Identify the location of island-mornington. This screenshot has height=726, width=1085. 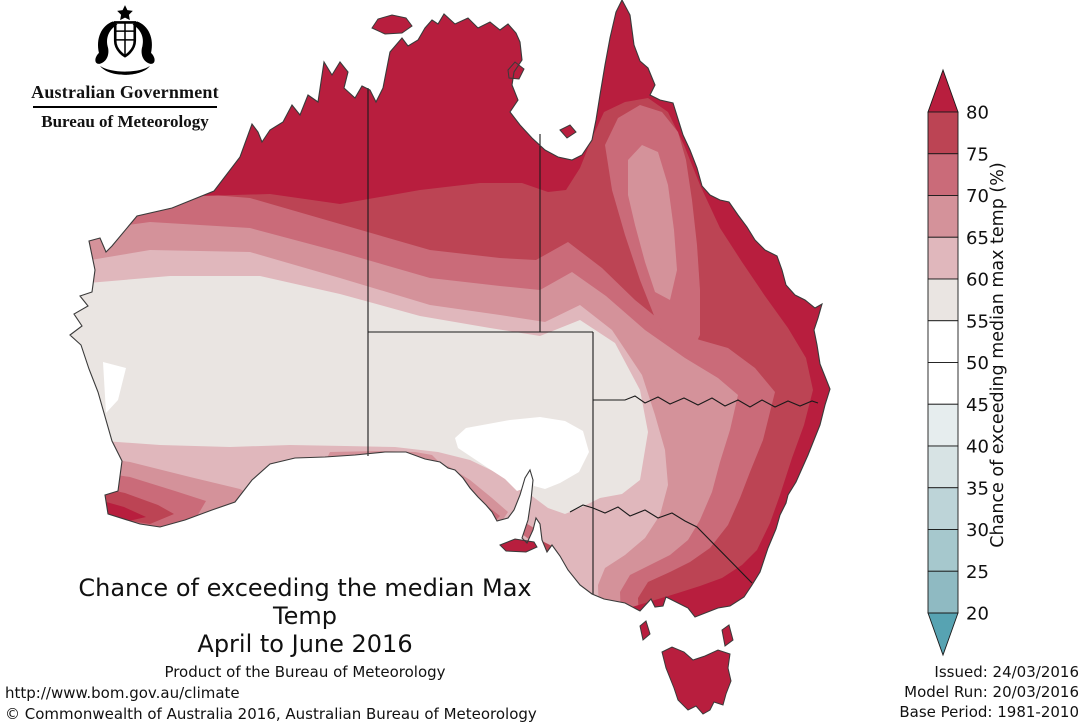
(568, 131).